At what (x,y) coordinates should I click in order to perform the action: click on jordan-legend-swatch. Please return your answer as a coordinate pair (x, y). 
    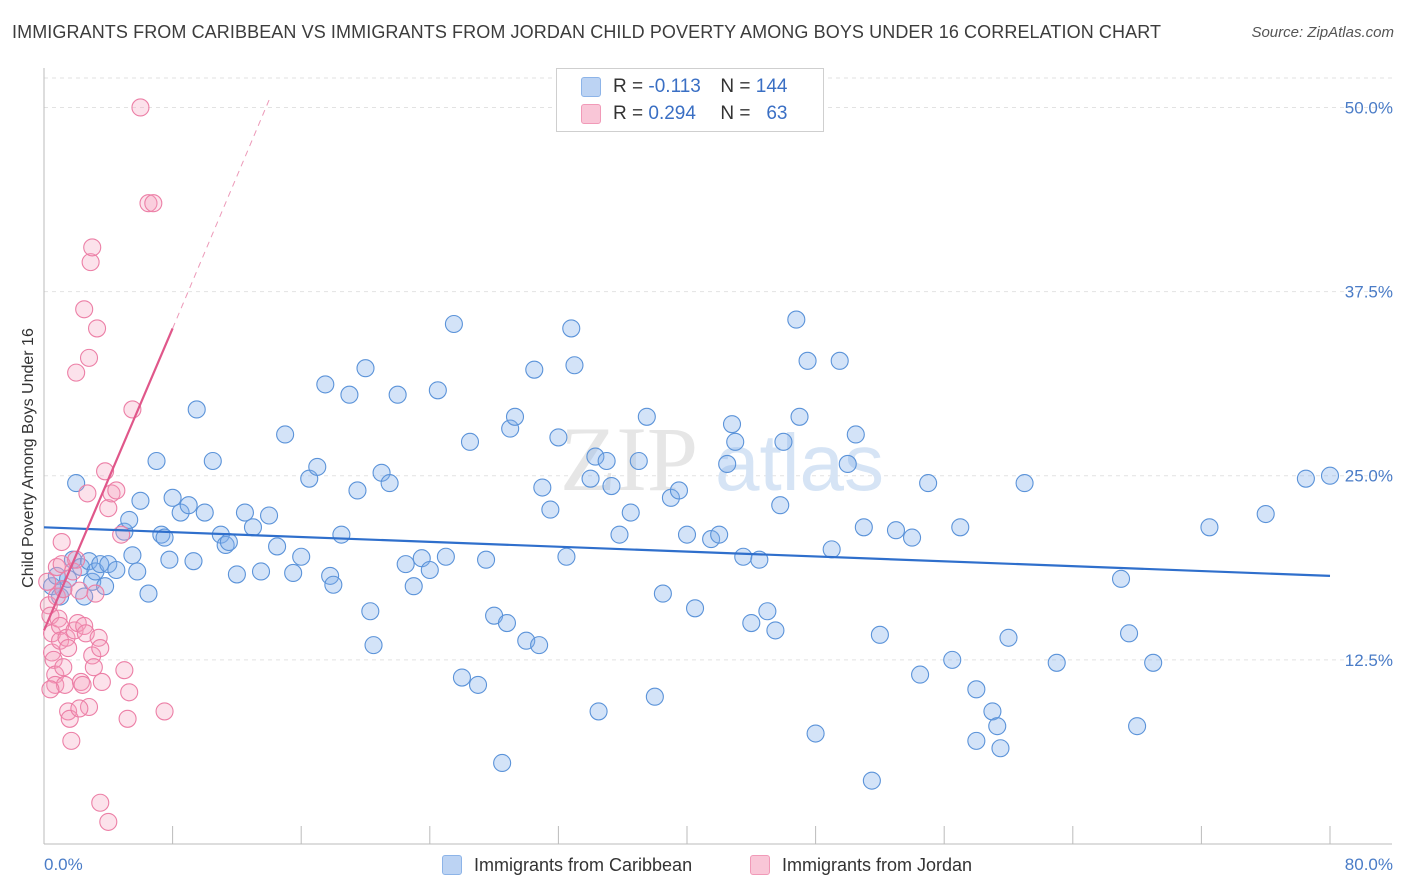
    Looking at the image, I should click on (760, 865).